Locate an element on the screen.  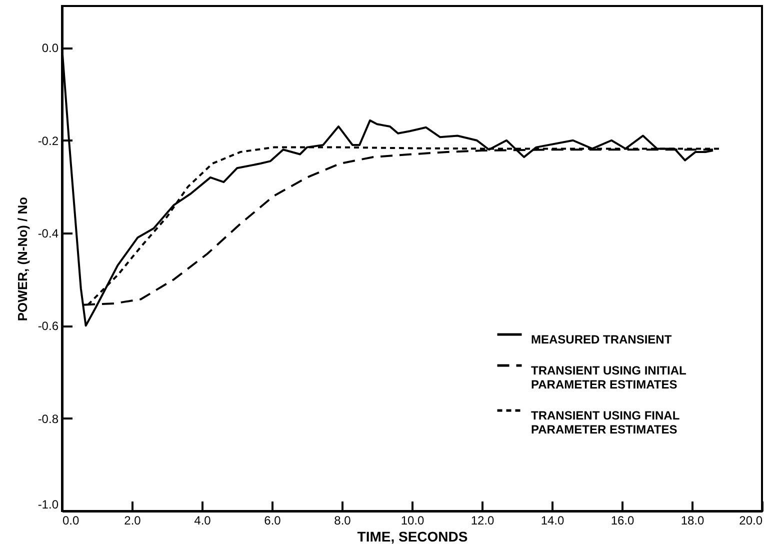
y-tick-label: -0.4 is located at coordinates (48, 233).